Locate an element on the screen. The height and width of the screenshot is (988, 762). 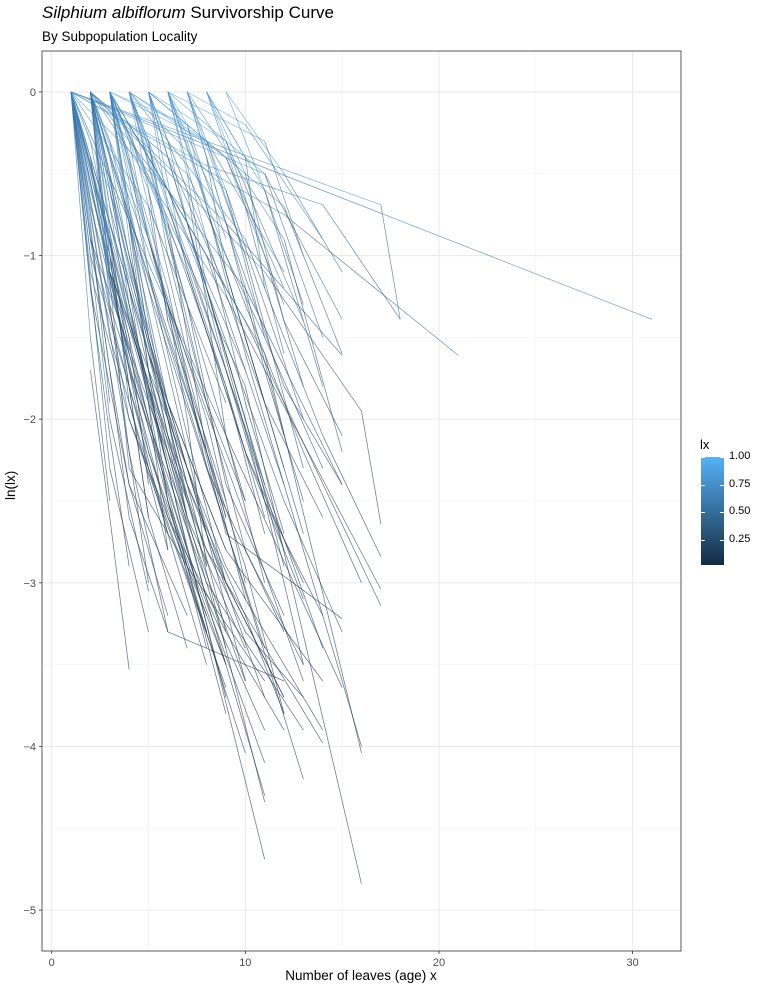
legend-label: 0.50 is located at coordinates (740, 511).